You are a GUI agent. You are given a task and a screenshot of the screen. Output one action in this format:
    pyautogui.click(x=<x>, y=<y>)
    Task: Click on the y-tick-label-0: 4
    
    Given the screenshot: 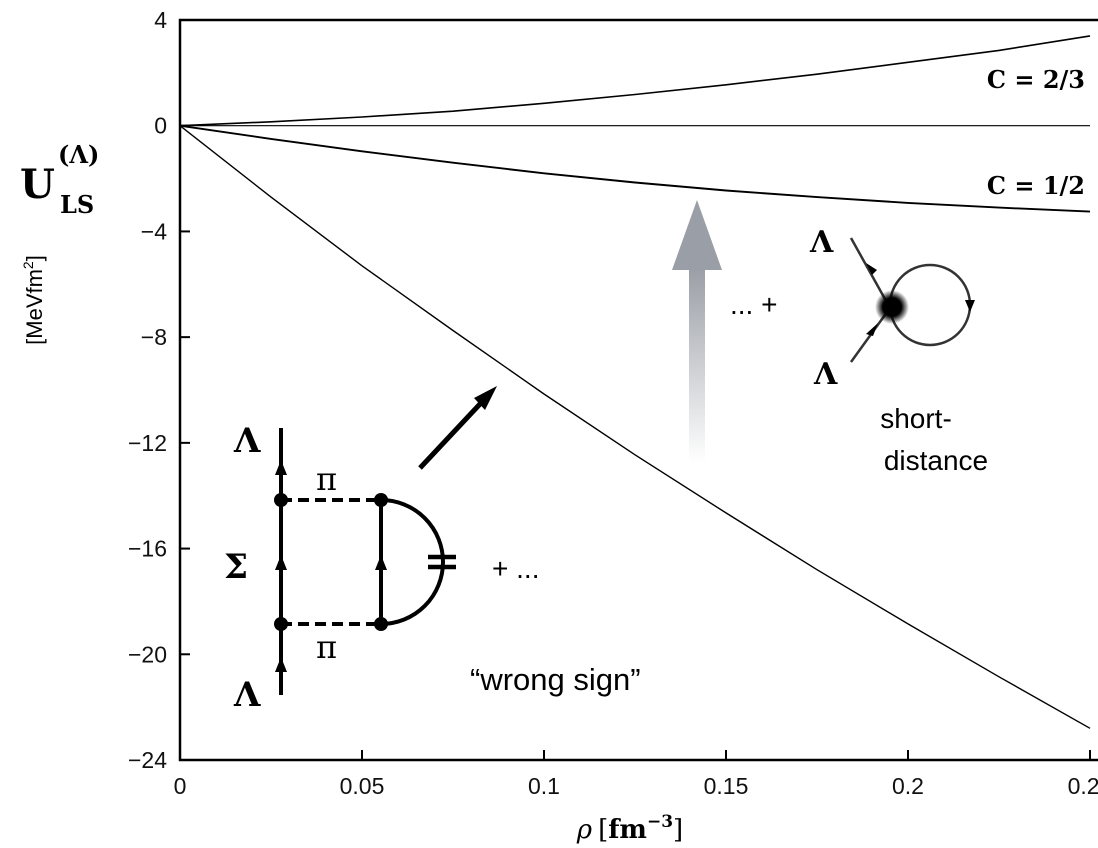 What is the action you would take?
    pyautogui.click(x=160, y=20)
    